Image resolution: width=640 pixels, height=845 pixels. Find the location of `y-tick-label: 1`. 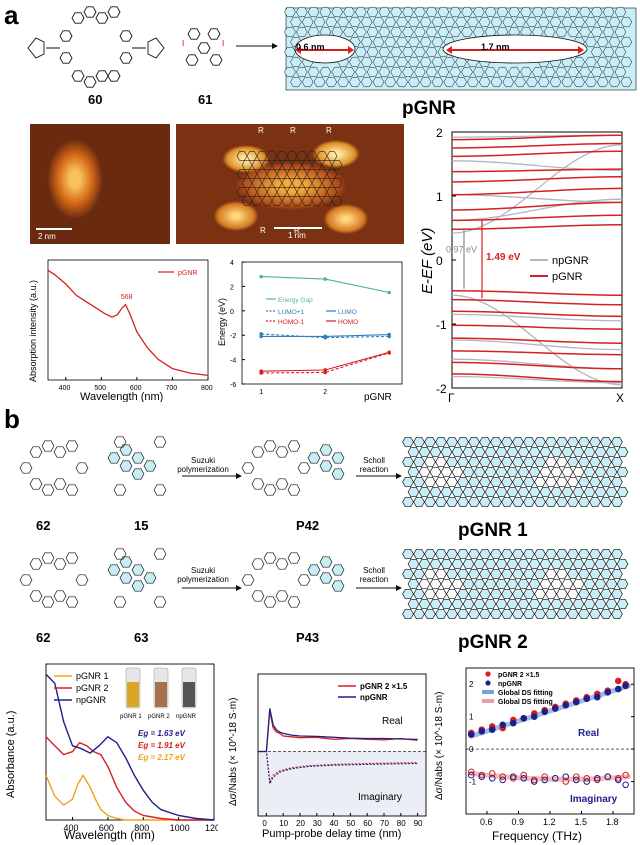

y-tick-label: 1 is located at coordinates (471, 717).